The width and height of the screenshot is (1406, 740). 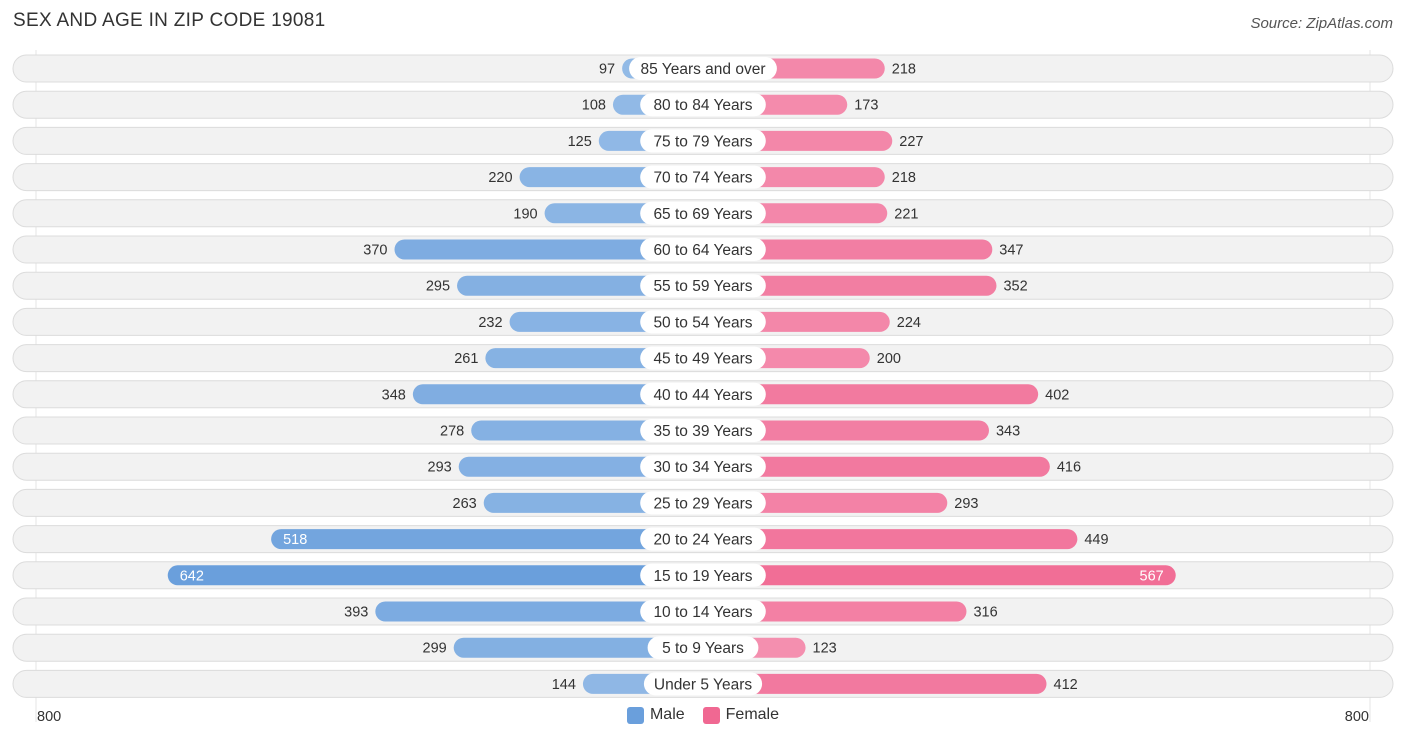 What do you see at coordinates (966, 504) in the screenshot?
I see `female-value-label: 293` at bounding box center [966, 504].